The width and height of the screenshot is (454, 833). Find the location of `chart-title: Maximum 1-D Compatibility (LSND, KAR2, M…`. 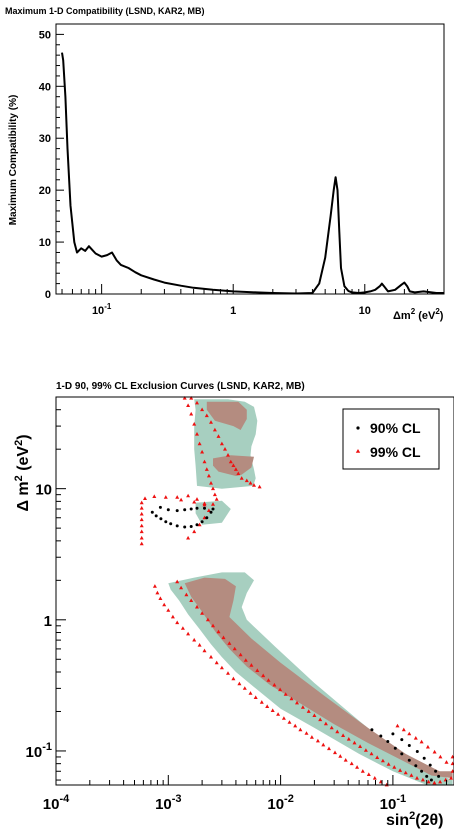

chart-title: Maximum 1-D Compatibility (LSND, KAR2, M… is located at coordinates (105, 11).